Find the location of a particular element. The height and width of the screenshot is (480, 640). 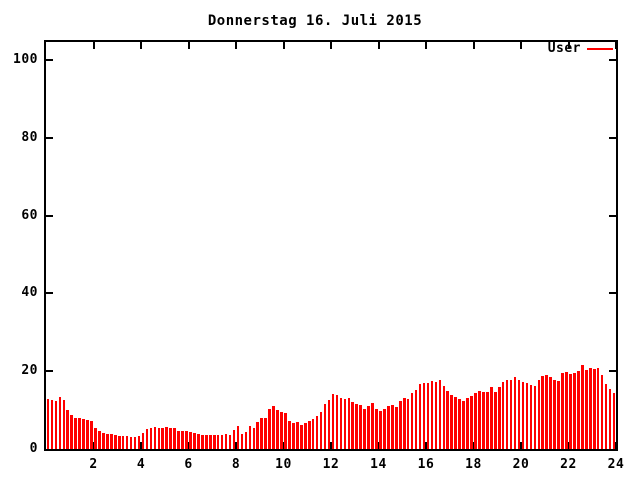

x-tick-label: 10 is located at coordinates (283, 464).